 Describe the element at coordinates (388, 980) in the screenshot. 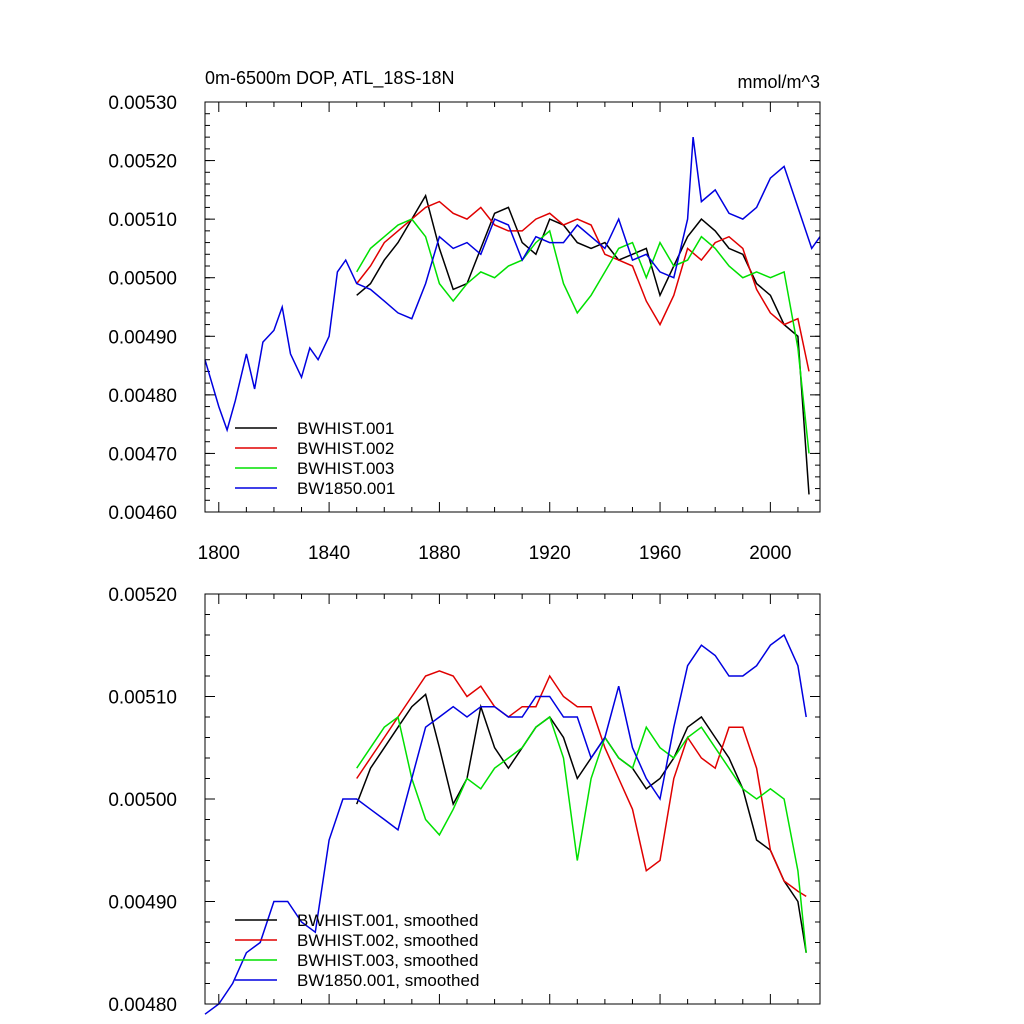

I see `legend-label: BW1850.001, smoothed` at that location.